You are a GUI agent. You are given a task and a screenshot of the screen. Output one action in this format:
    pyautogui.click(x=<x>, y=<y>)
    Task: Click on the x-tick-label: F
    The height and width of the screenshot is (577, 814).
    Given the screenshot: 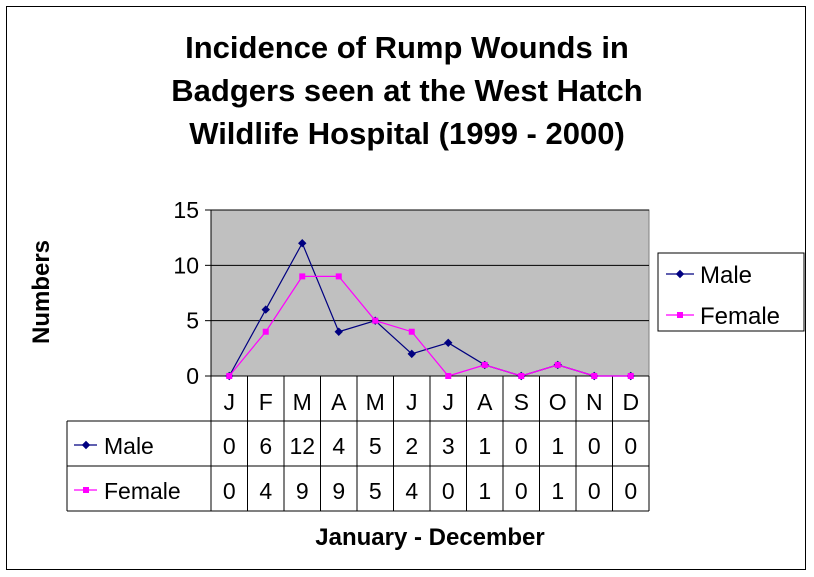 What is the action you would take?
    pyautogui.click(x=266, y=402)
    